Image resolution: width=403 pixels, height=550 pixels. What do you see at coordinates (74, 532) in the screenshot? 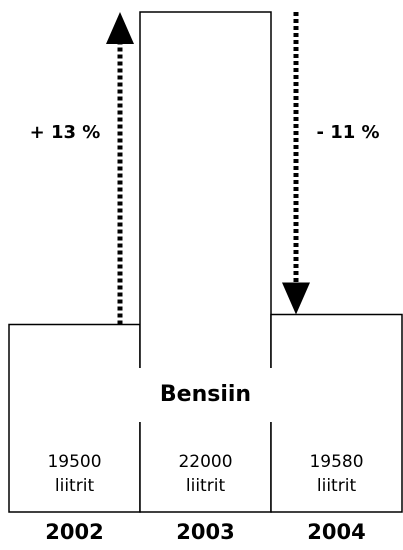
I see `x-tick-label: 2002` at bounding box center [74, 532].